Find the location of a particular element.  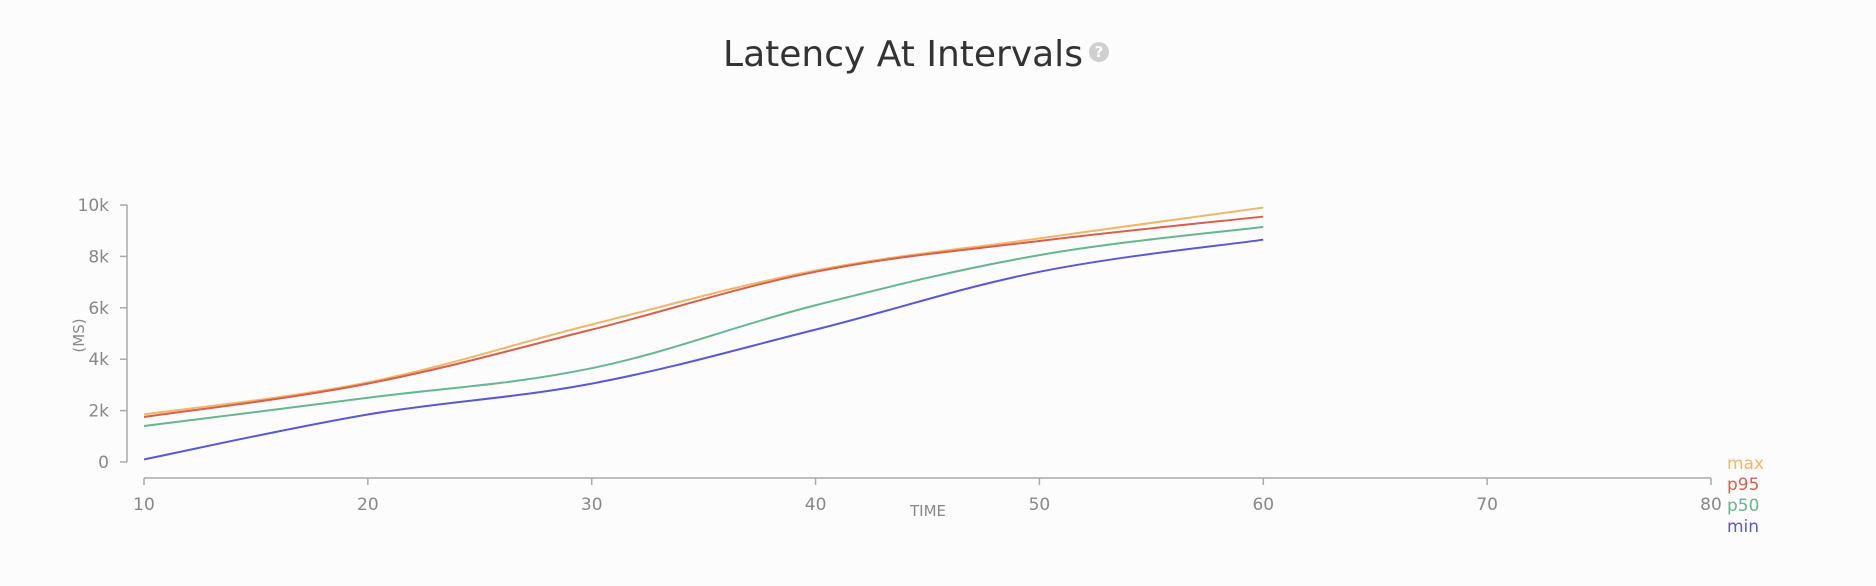

x-tick-label: 10 is located at coordinates (144, 505).